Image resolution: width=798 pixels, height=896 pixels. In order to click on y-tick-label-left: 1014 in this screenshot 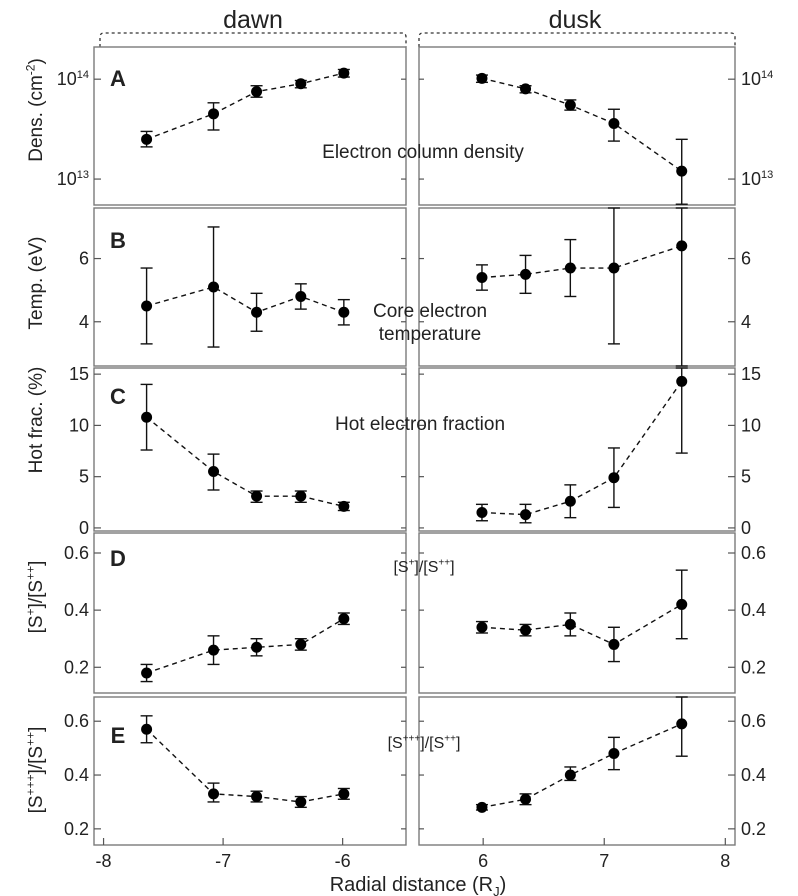, I will do `click(73, 79)`.